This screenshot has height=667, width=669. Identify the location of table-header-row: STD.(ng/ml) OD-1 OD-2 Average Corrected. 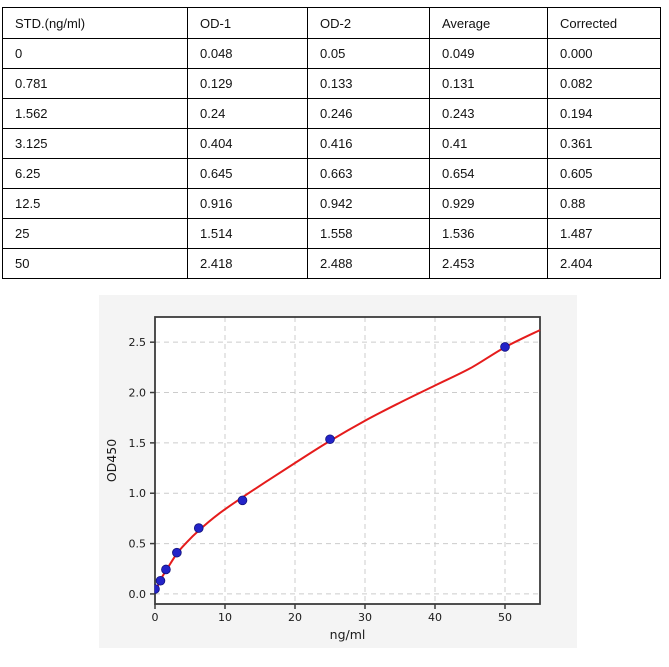
(331, 23).